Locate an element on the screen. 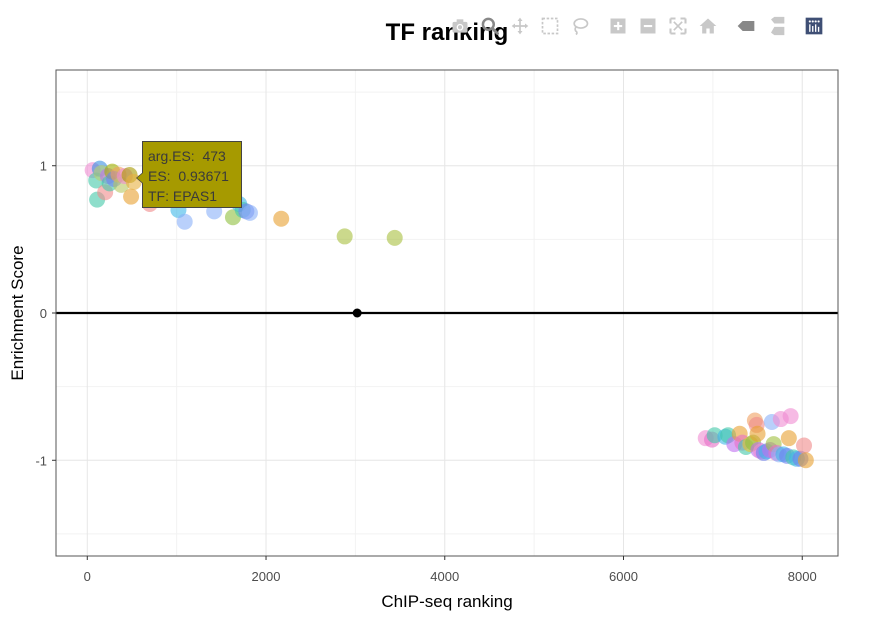 This screenshot has height=628, width=875. x-tick-label: 2000 is located at coordinates (266, 576).